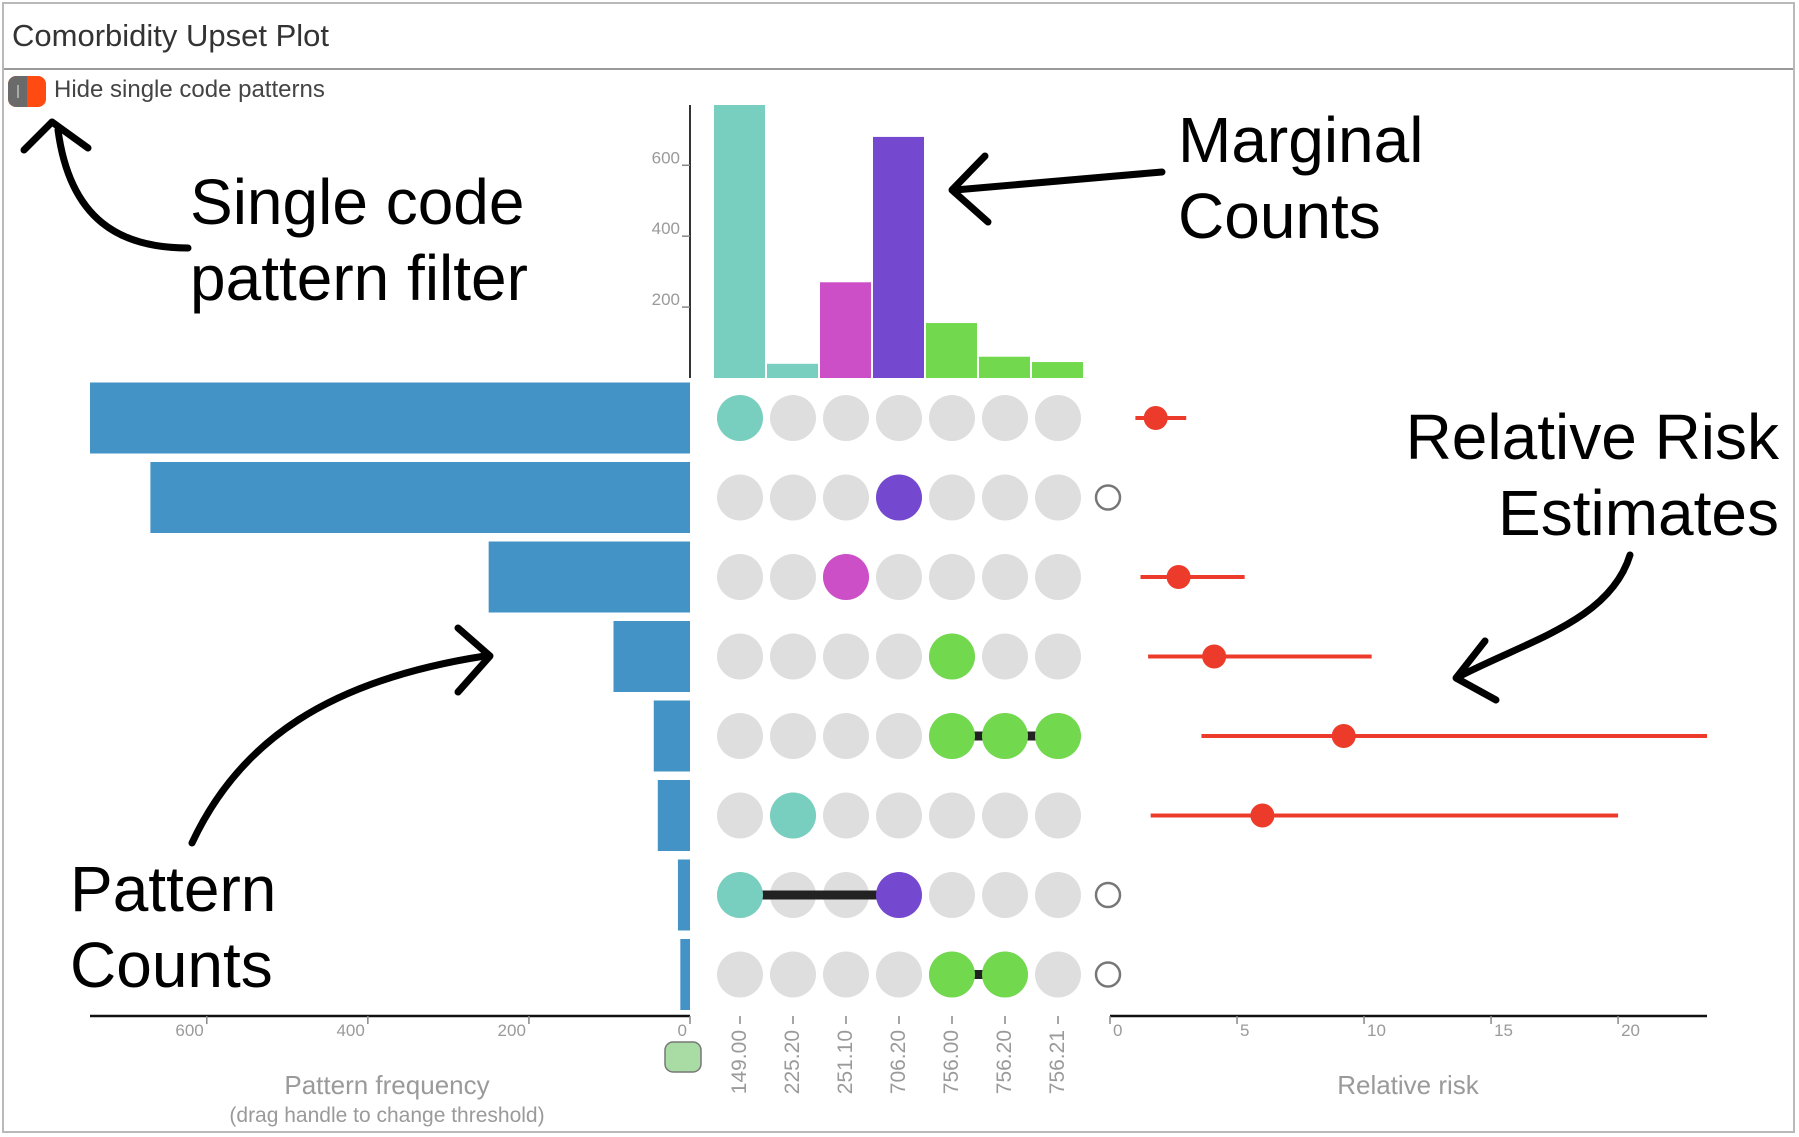 This screenshot has height=1137, width=1799. What do you see at coordinates (1630, 1030) in the screenshot?
I see `risk-tick-label-20: 20` at bounding box center [1630, 1030].